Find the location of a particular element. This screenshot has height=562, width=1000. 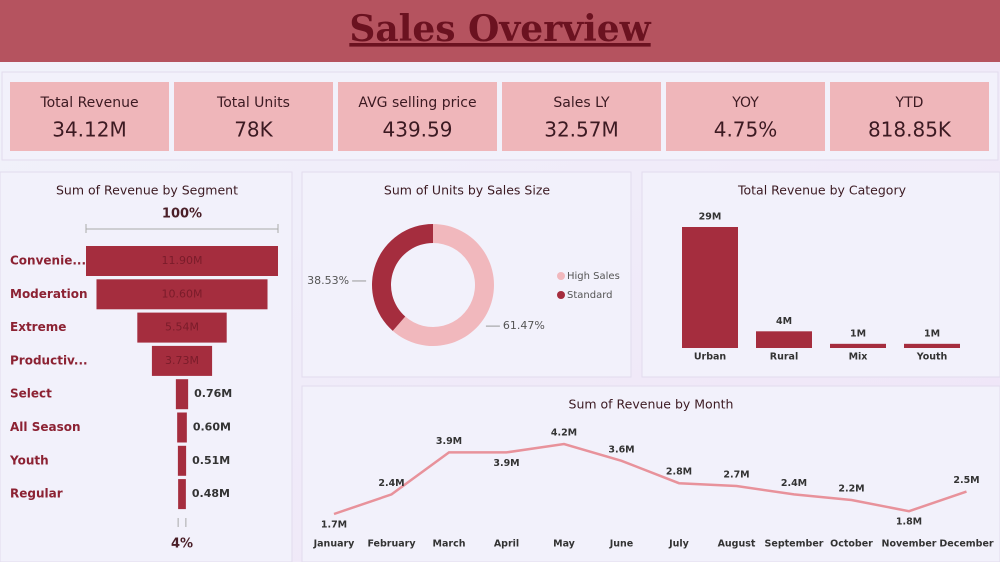

kpi-value: 4.75% is located at coordinates (746, 130).